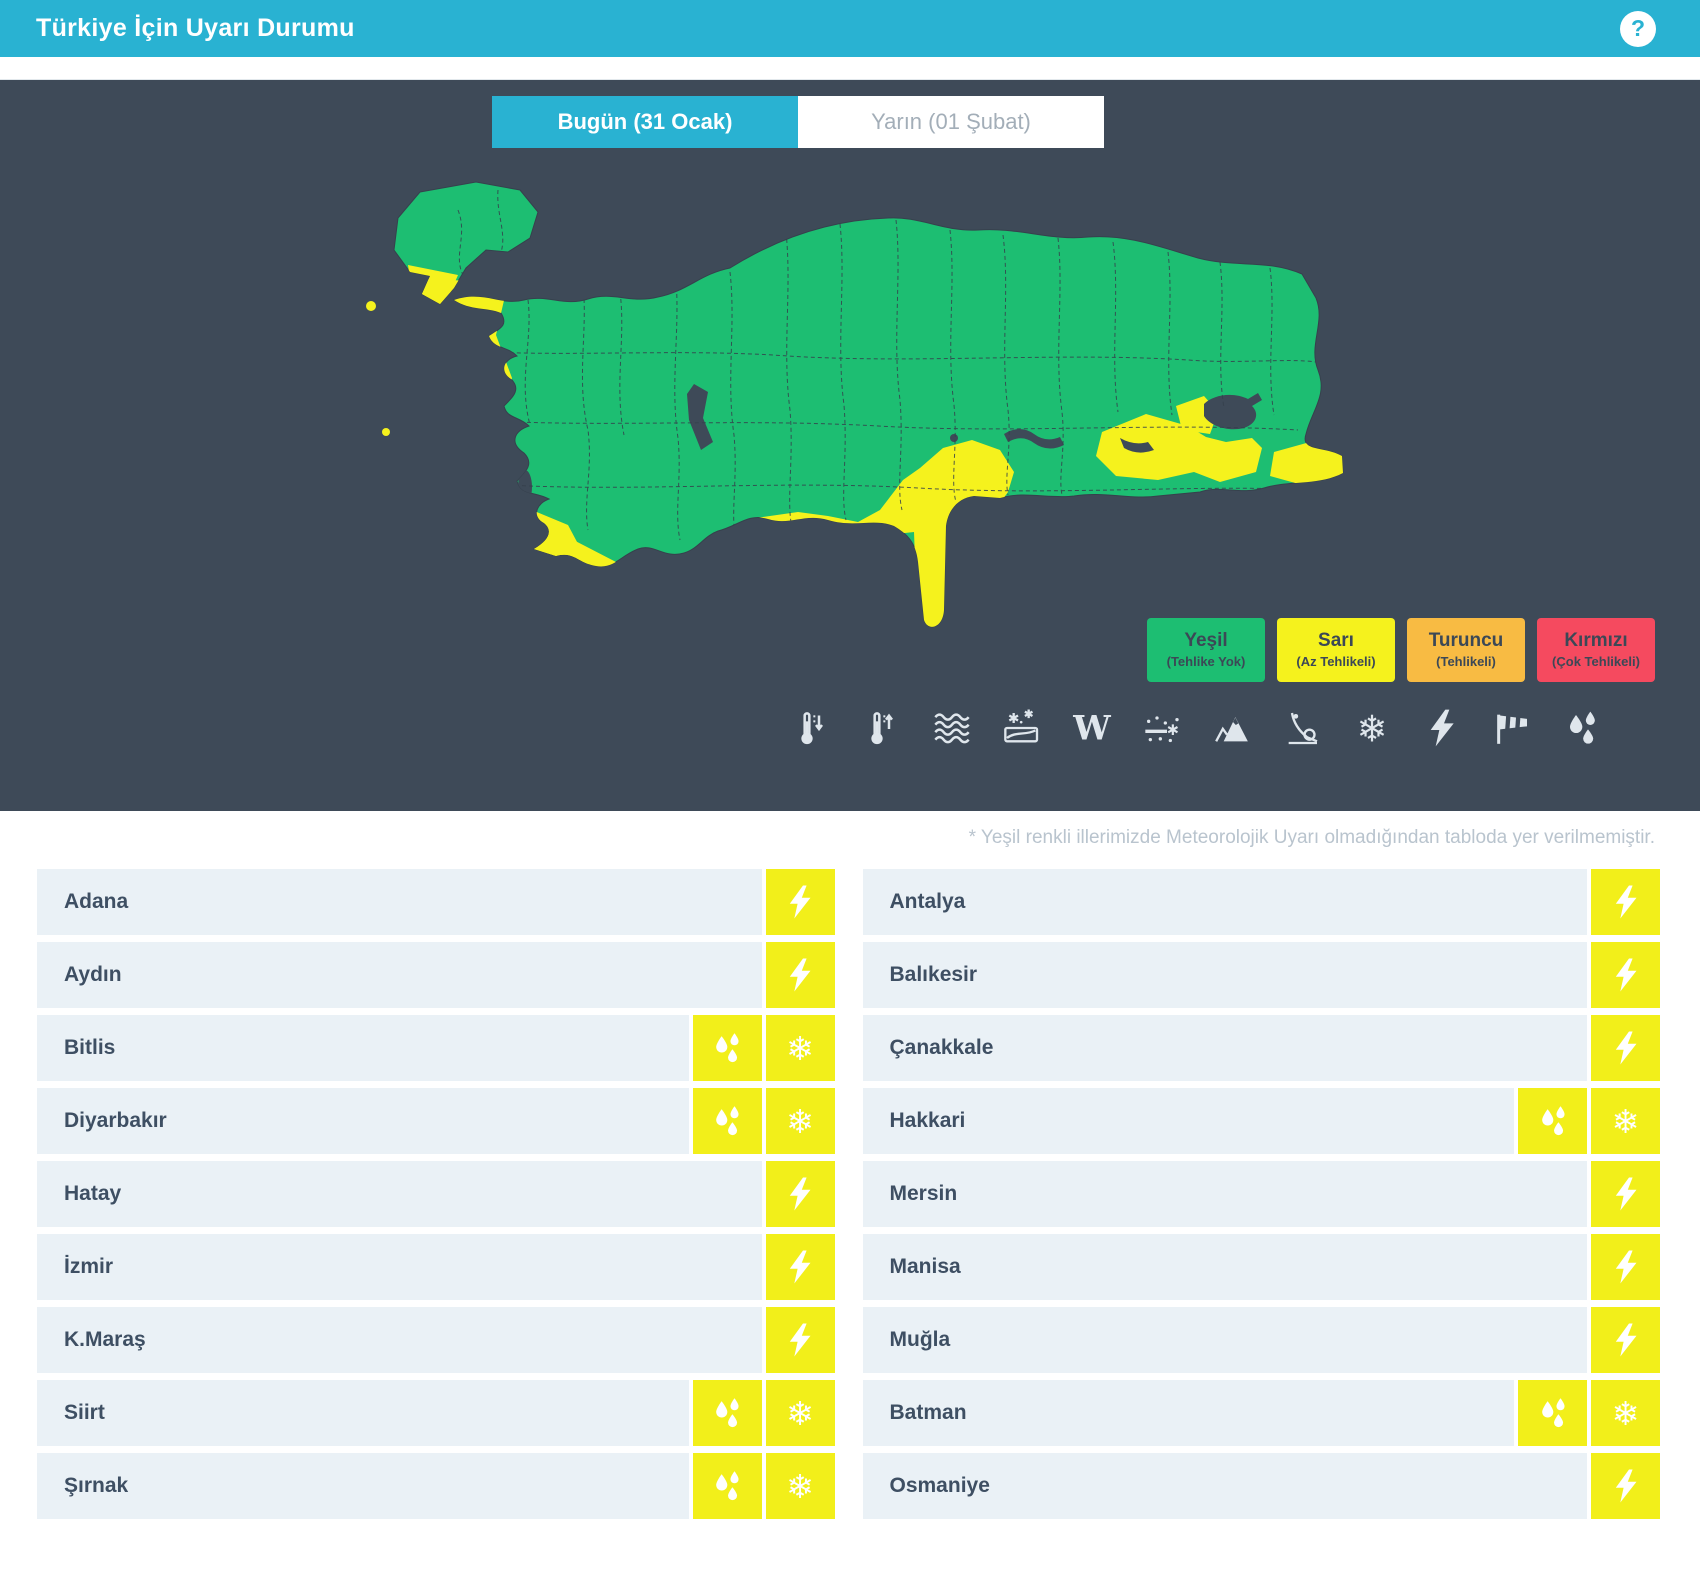 The width and height of the screenshot is (1700, 1578). I want to click on table-row: Muğla, so click(1261, 1340).